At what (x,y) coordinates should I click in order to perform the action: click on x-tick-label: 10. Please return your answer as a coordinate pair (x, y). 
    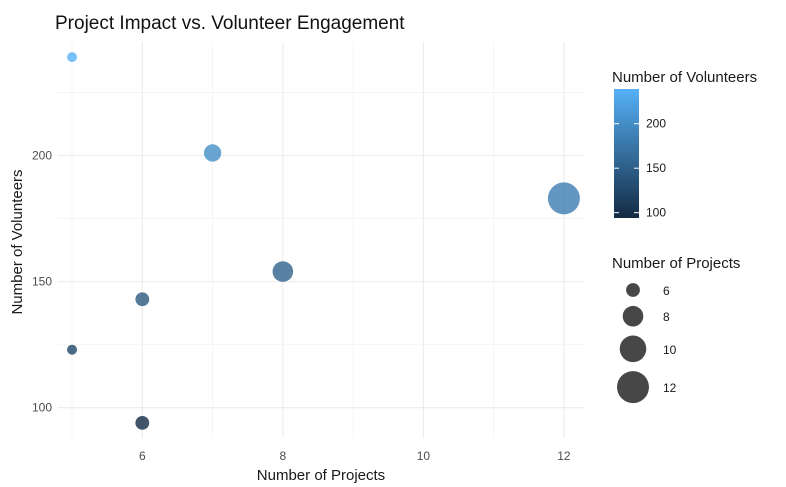
    Looking at the image, I should click on (424, 456).